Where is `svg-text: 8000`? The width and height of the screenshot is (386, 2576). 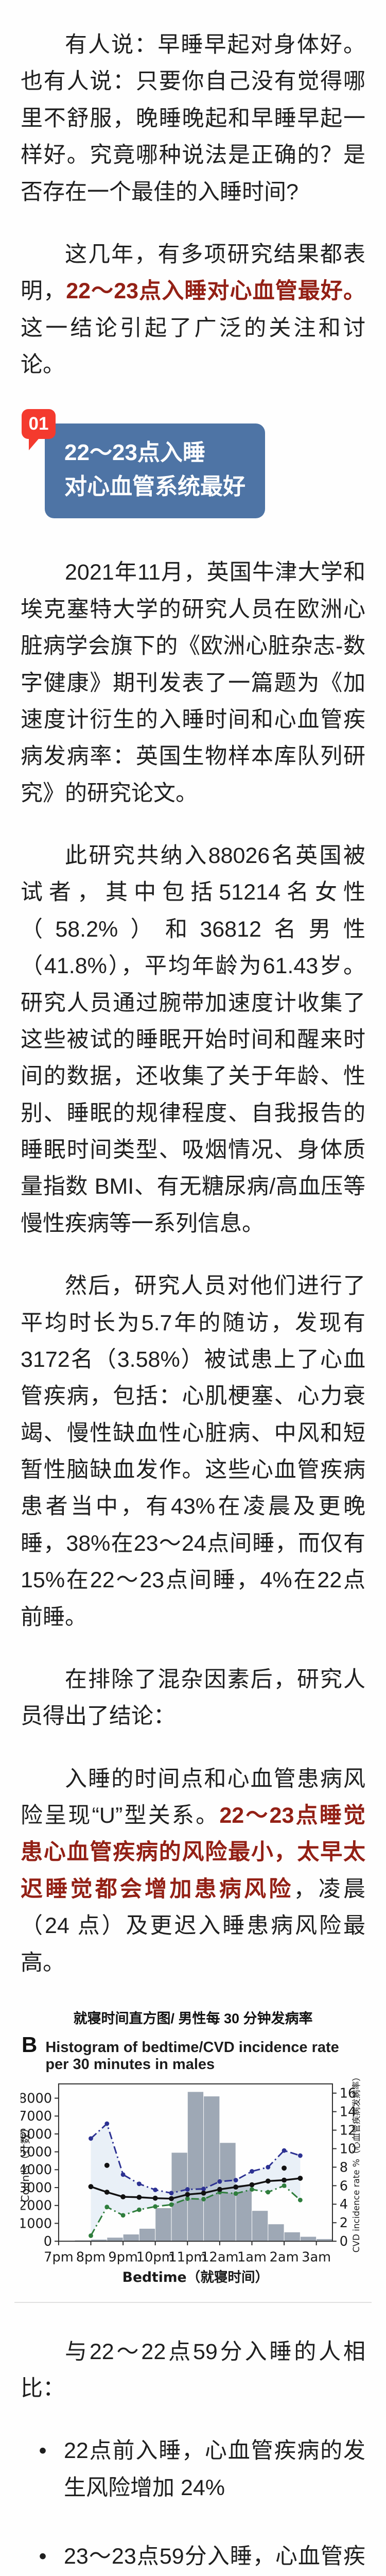
svg-text: 8000 is located at coordinates (36, 2098).